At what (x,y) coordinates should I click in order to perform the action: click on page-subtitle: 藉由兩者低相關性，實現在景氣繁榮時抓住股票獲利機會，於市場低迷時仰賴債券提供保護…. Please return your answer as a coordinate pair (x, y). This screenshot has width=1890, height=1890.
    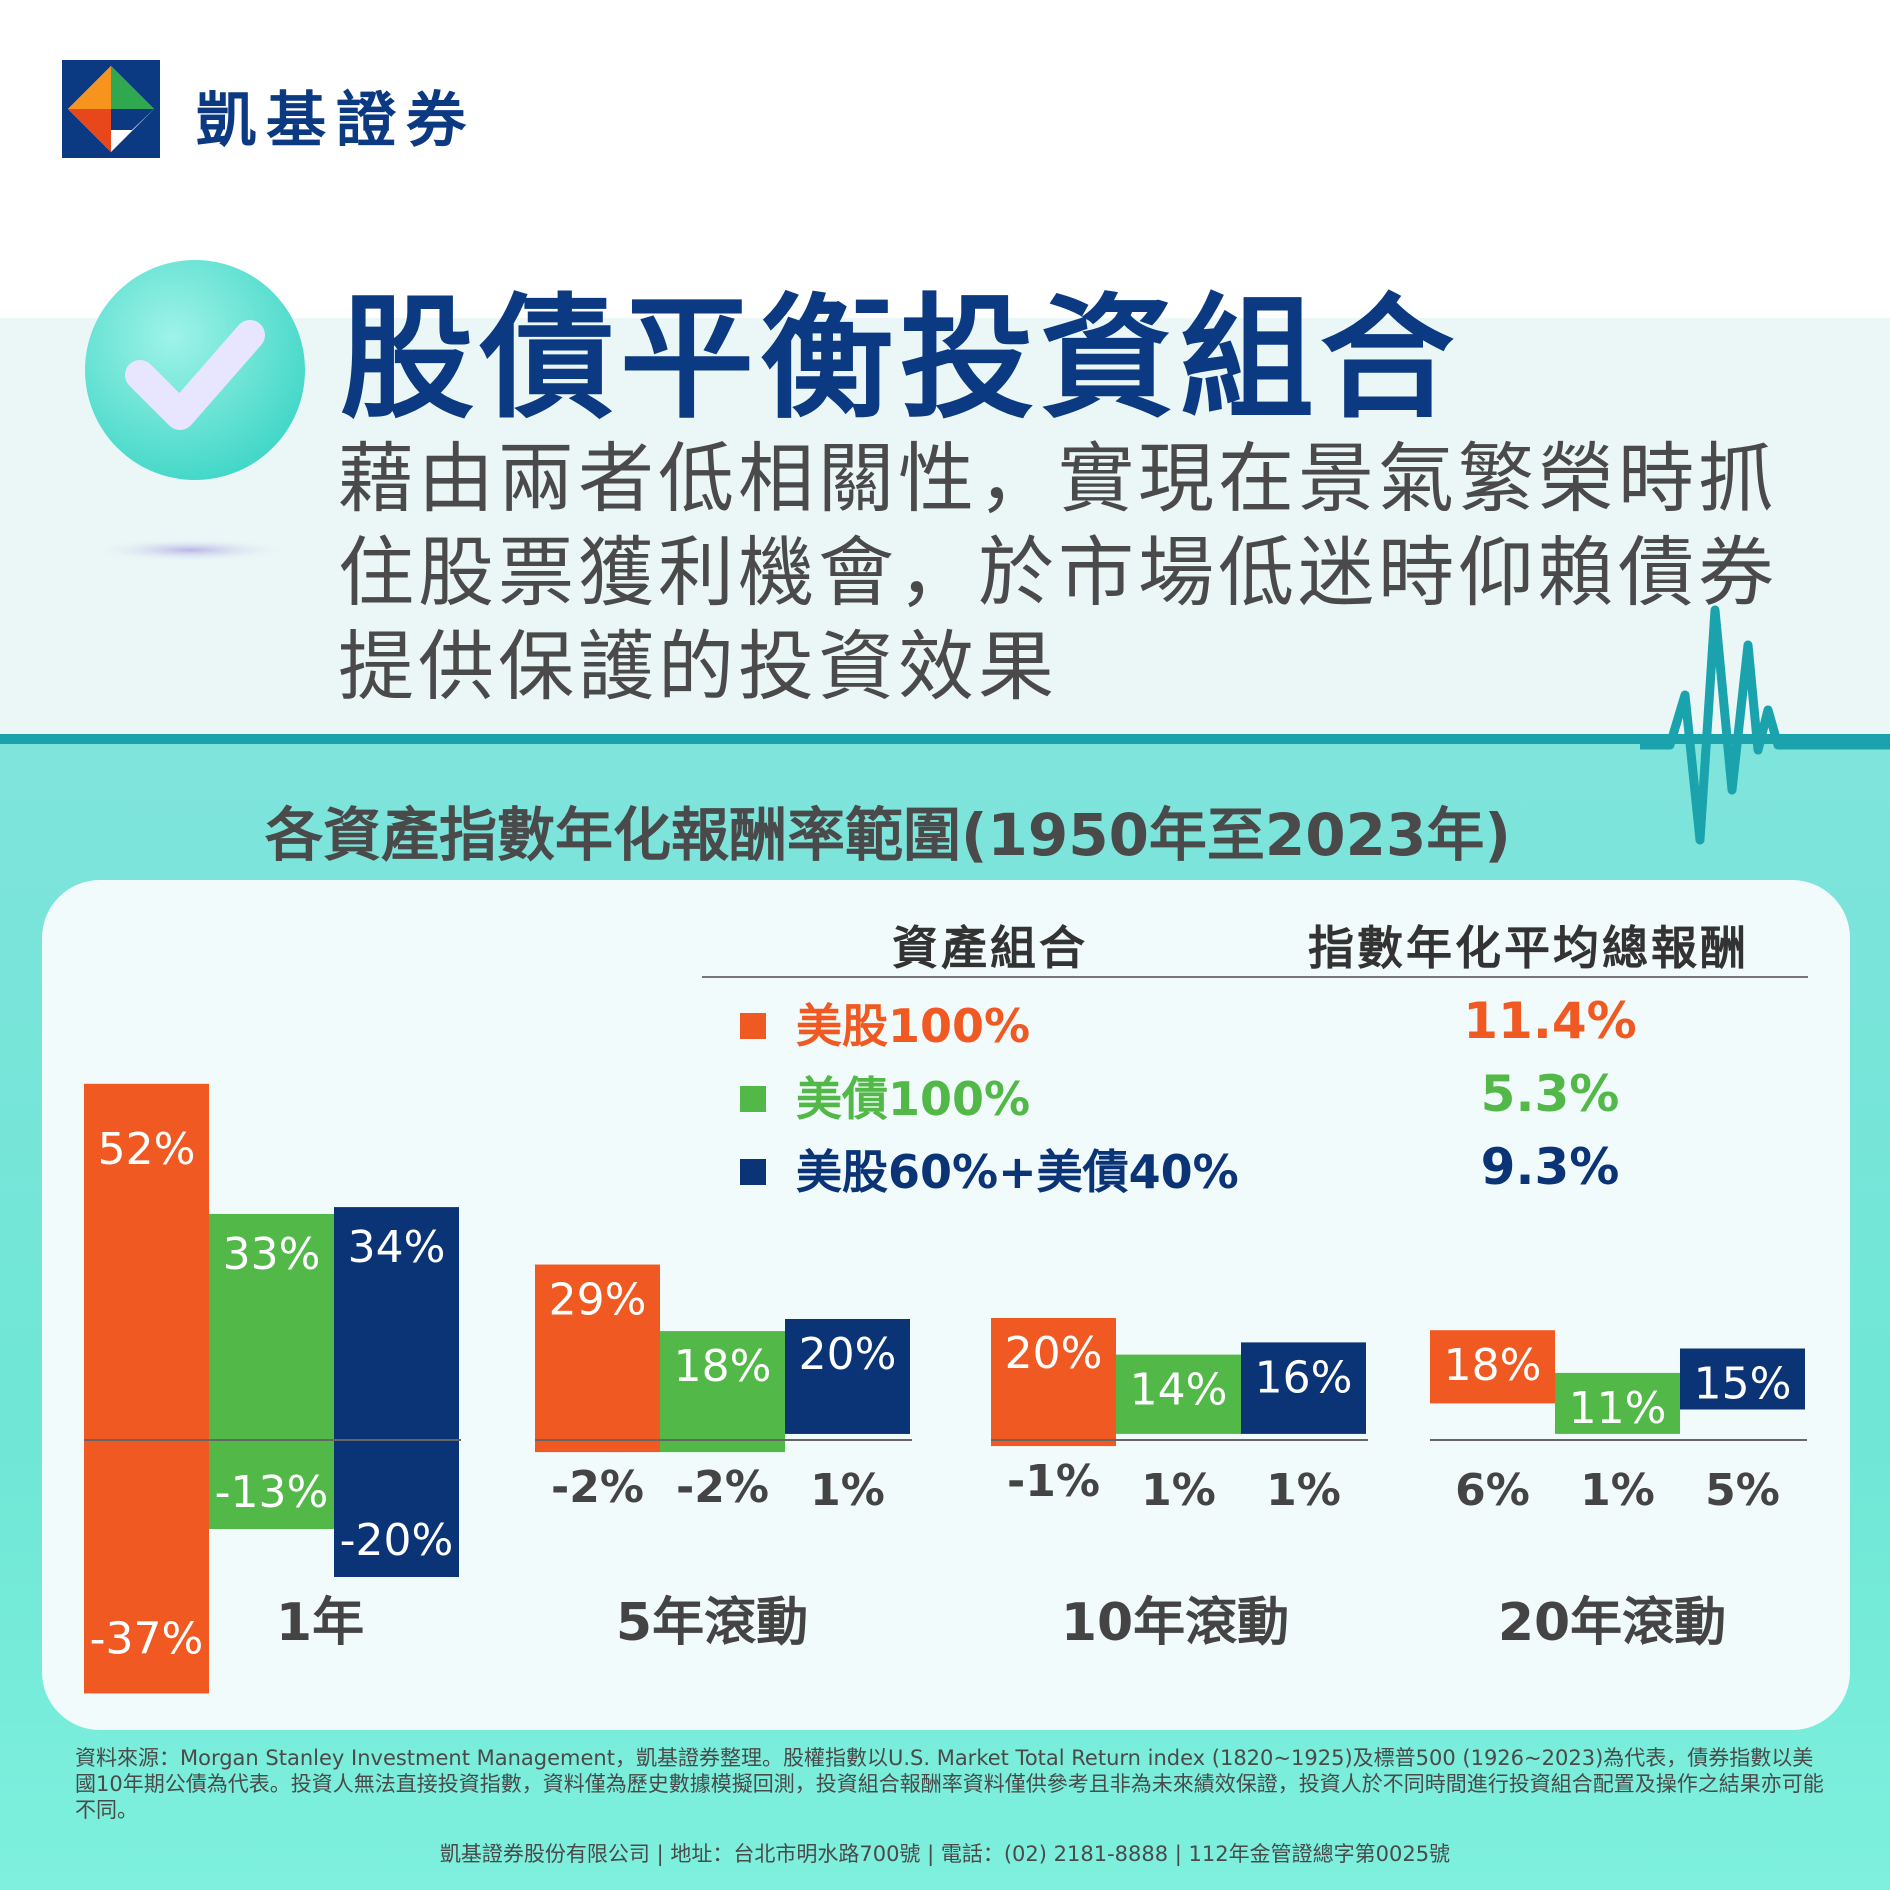
    Looking at the image, I should click on (1058, 572).